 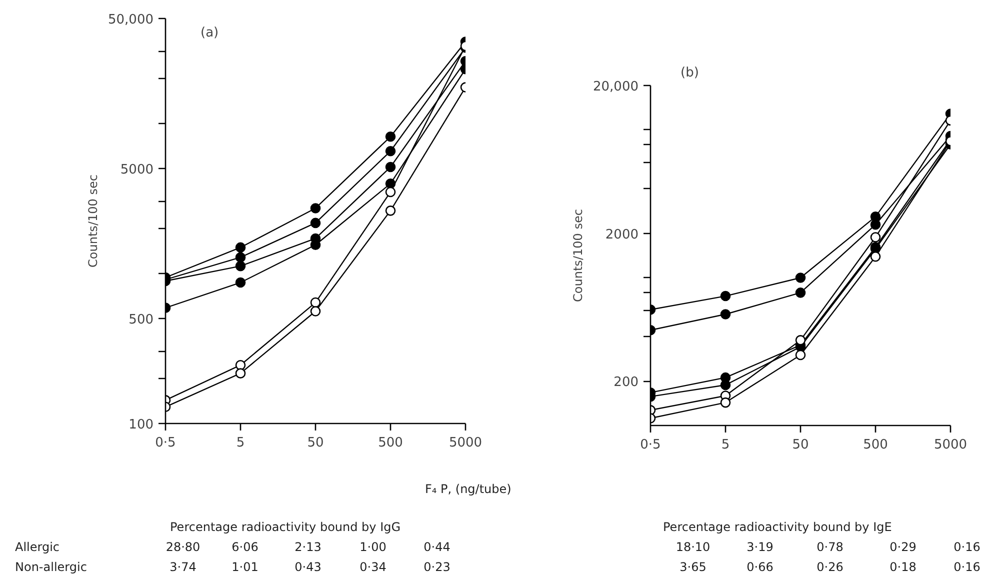 I want to click on y-tick-label: 500, so click(x=141, y=320).